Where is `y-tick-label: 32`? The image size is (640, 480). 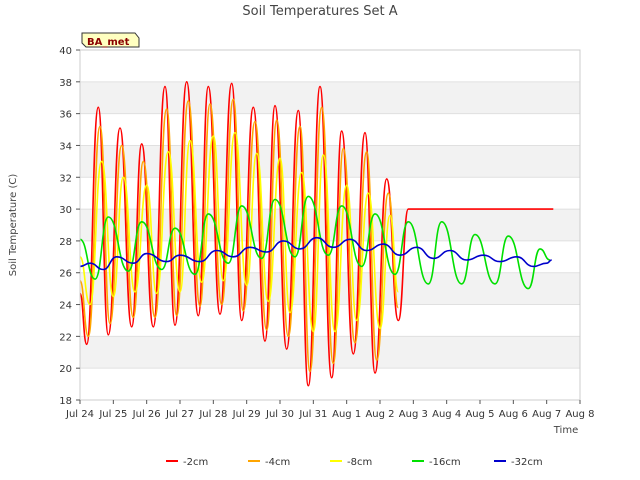
y-tick-label: 32 is located at coordinates (65, 178).